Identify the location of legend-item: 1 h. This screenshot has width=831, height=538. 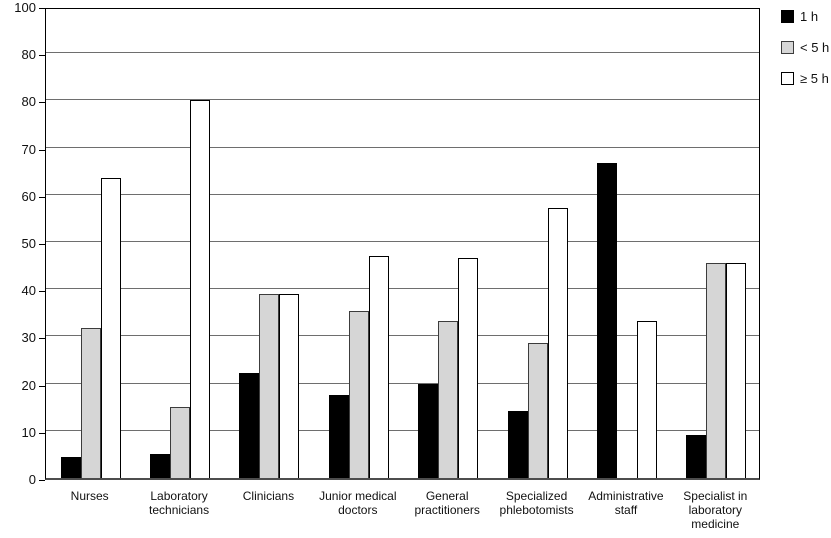
(805, 16).